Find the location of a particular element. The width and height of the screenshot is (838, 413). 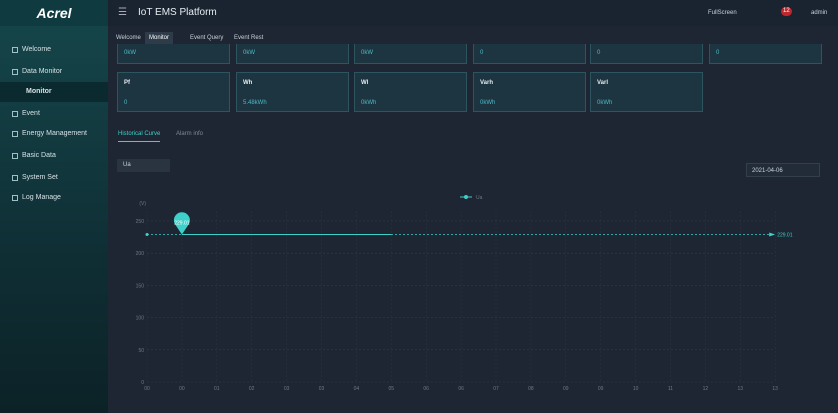

y-axis-label: (V) is located at coordinates (142, 204).